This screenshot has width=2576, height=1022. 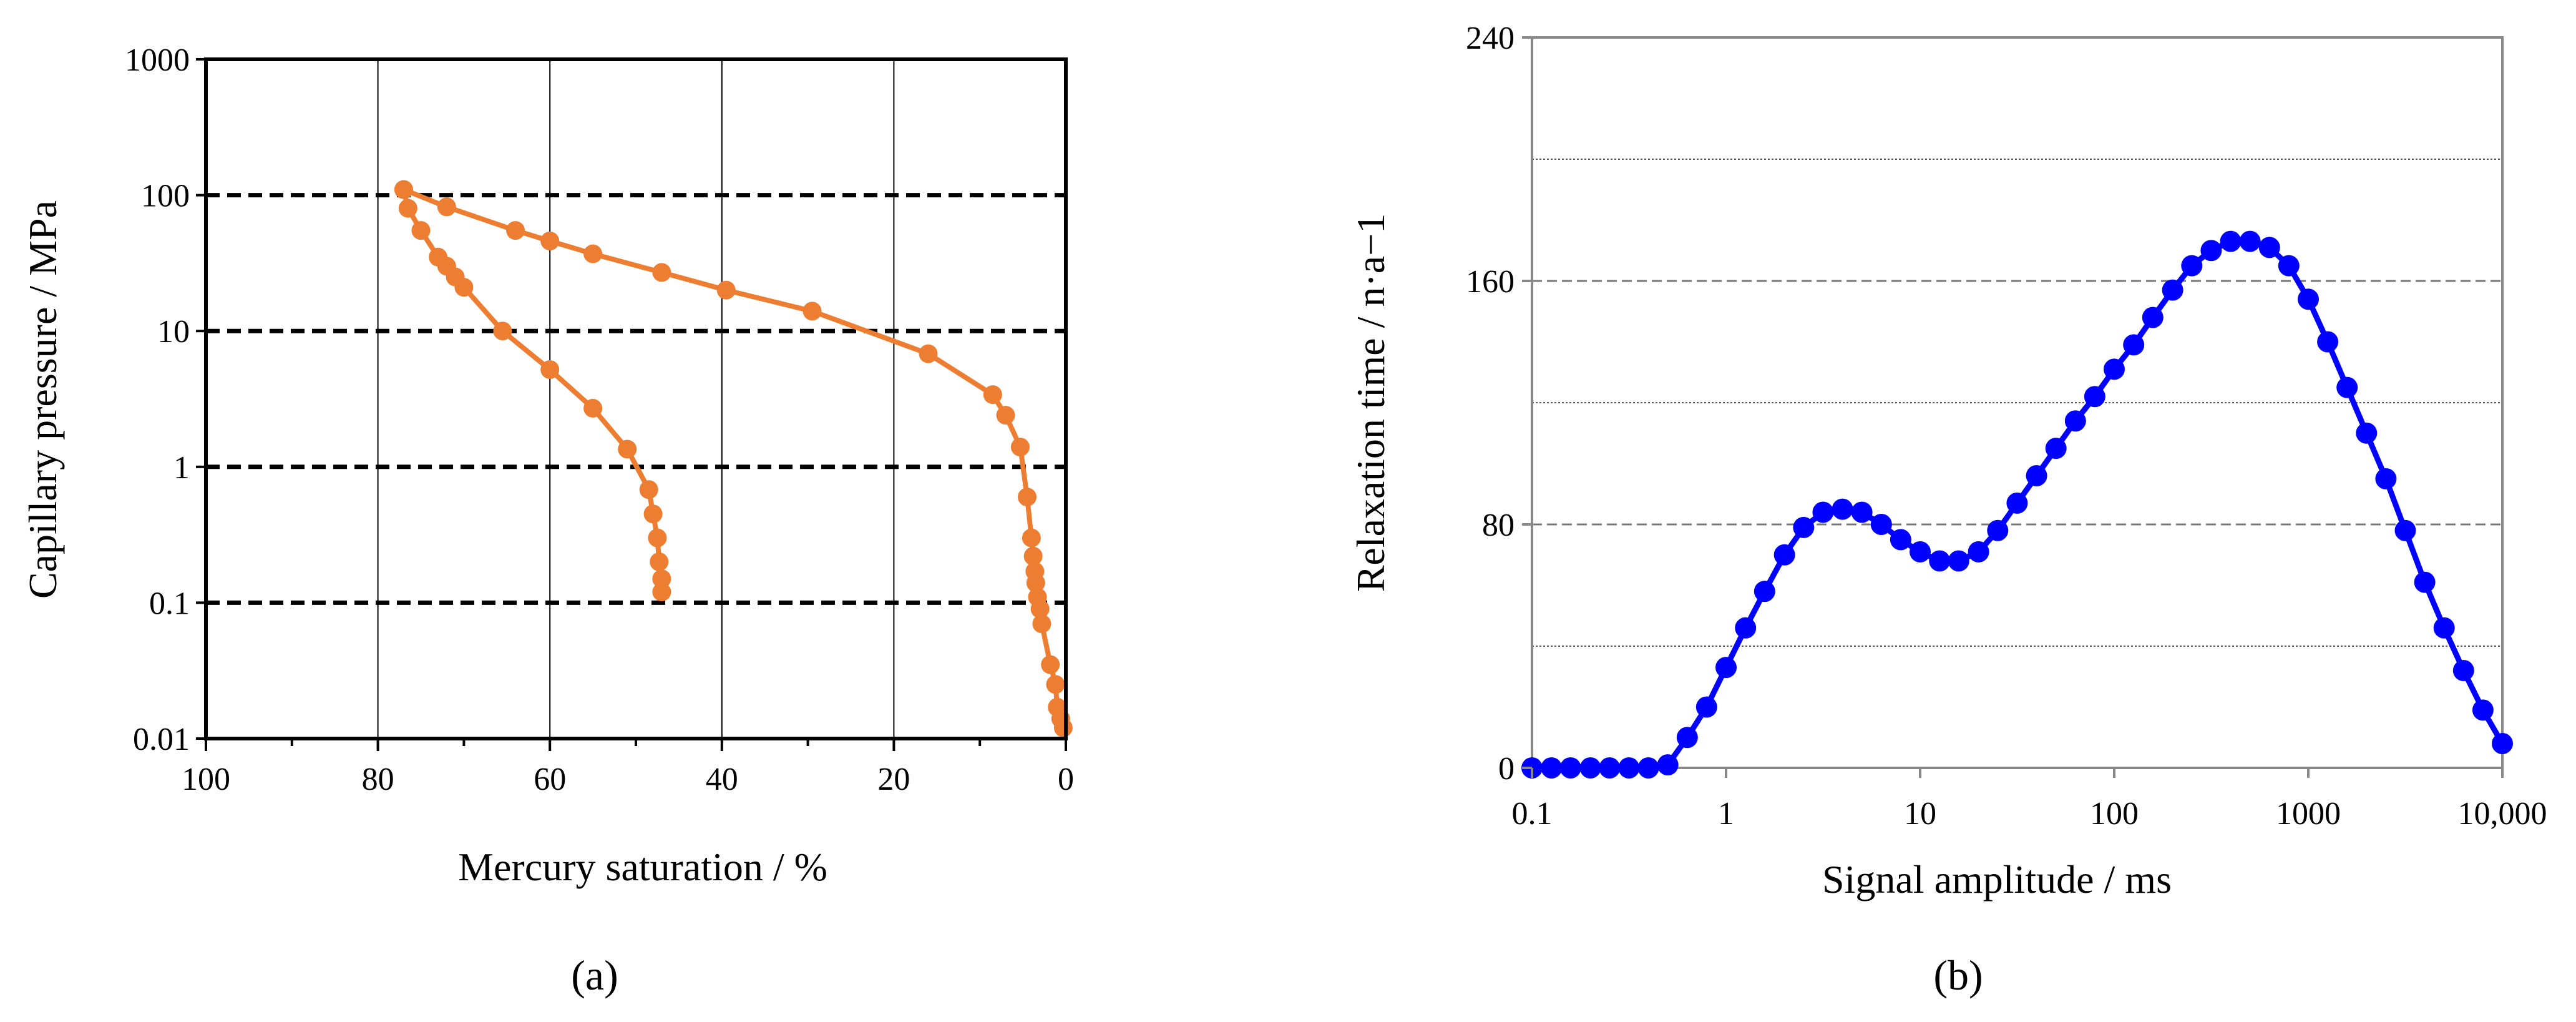 I want to click on chart-b-x-tick-label: 1, so click(x=1726, y=814).